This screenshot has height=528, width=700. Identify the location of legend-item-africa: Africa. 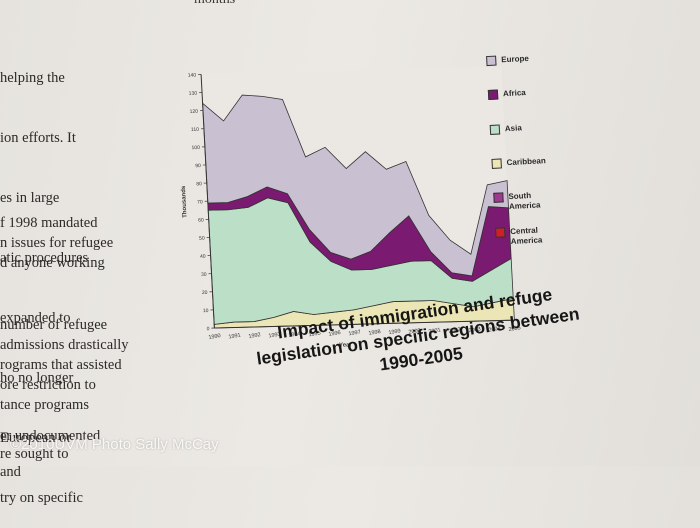
(507, 94).